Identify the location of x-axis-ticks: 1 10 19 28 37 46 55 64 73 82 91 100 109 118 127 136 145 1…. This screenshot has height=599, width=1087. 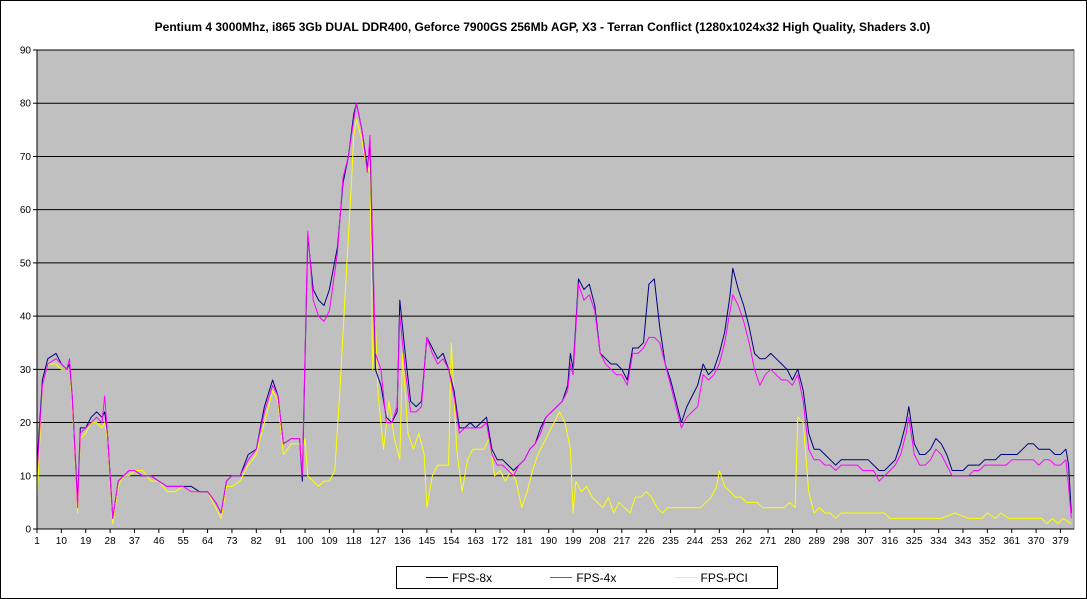
(551, 538).